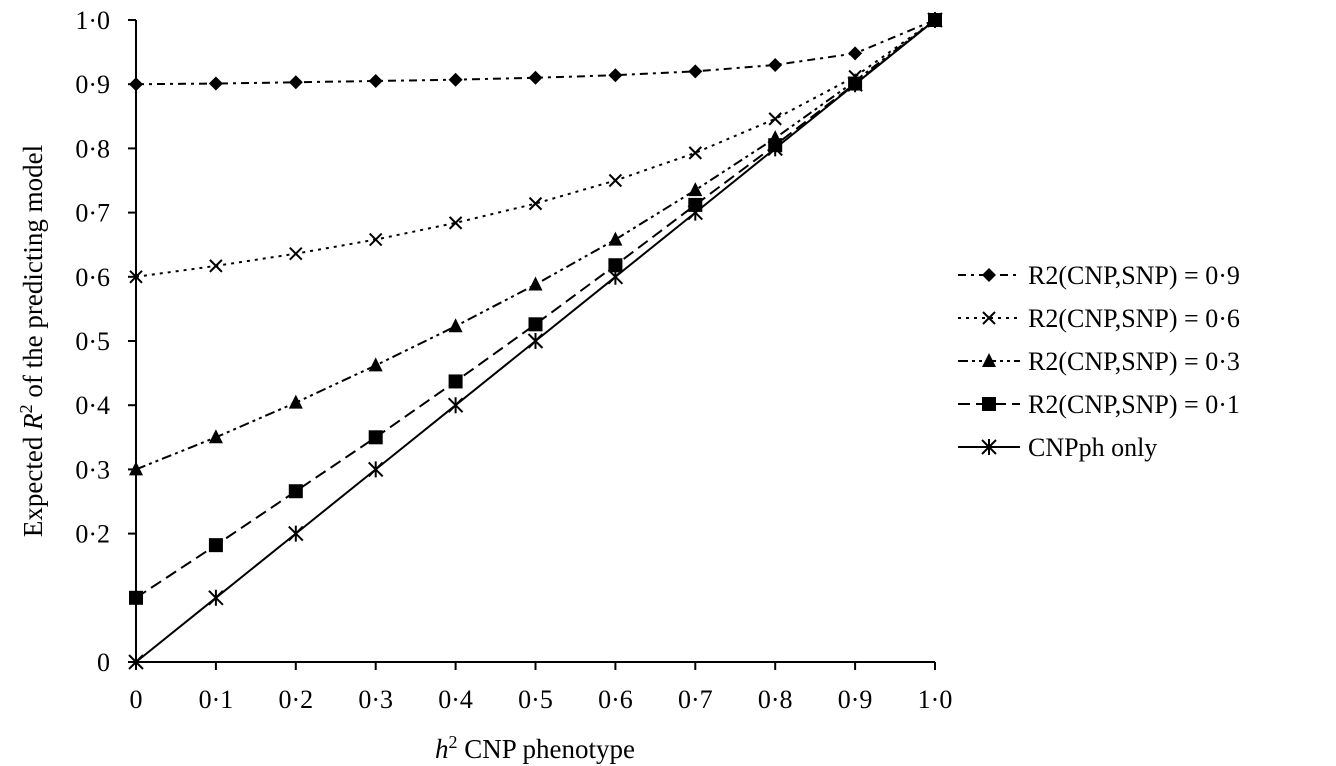  Describe the element at coordinates (535, 52) in the screenshot. I see `series-diamond` at that location.